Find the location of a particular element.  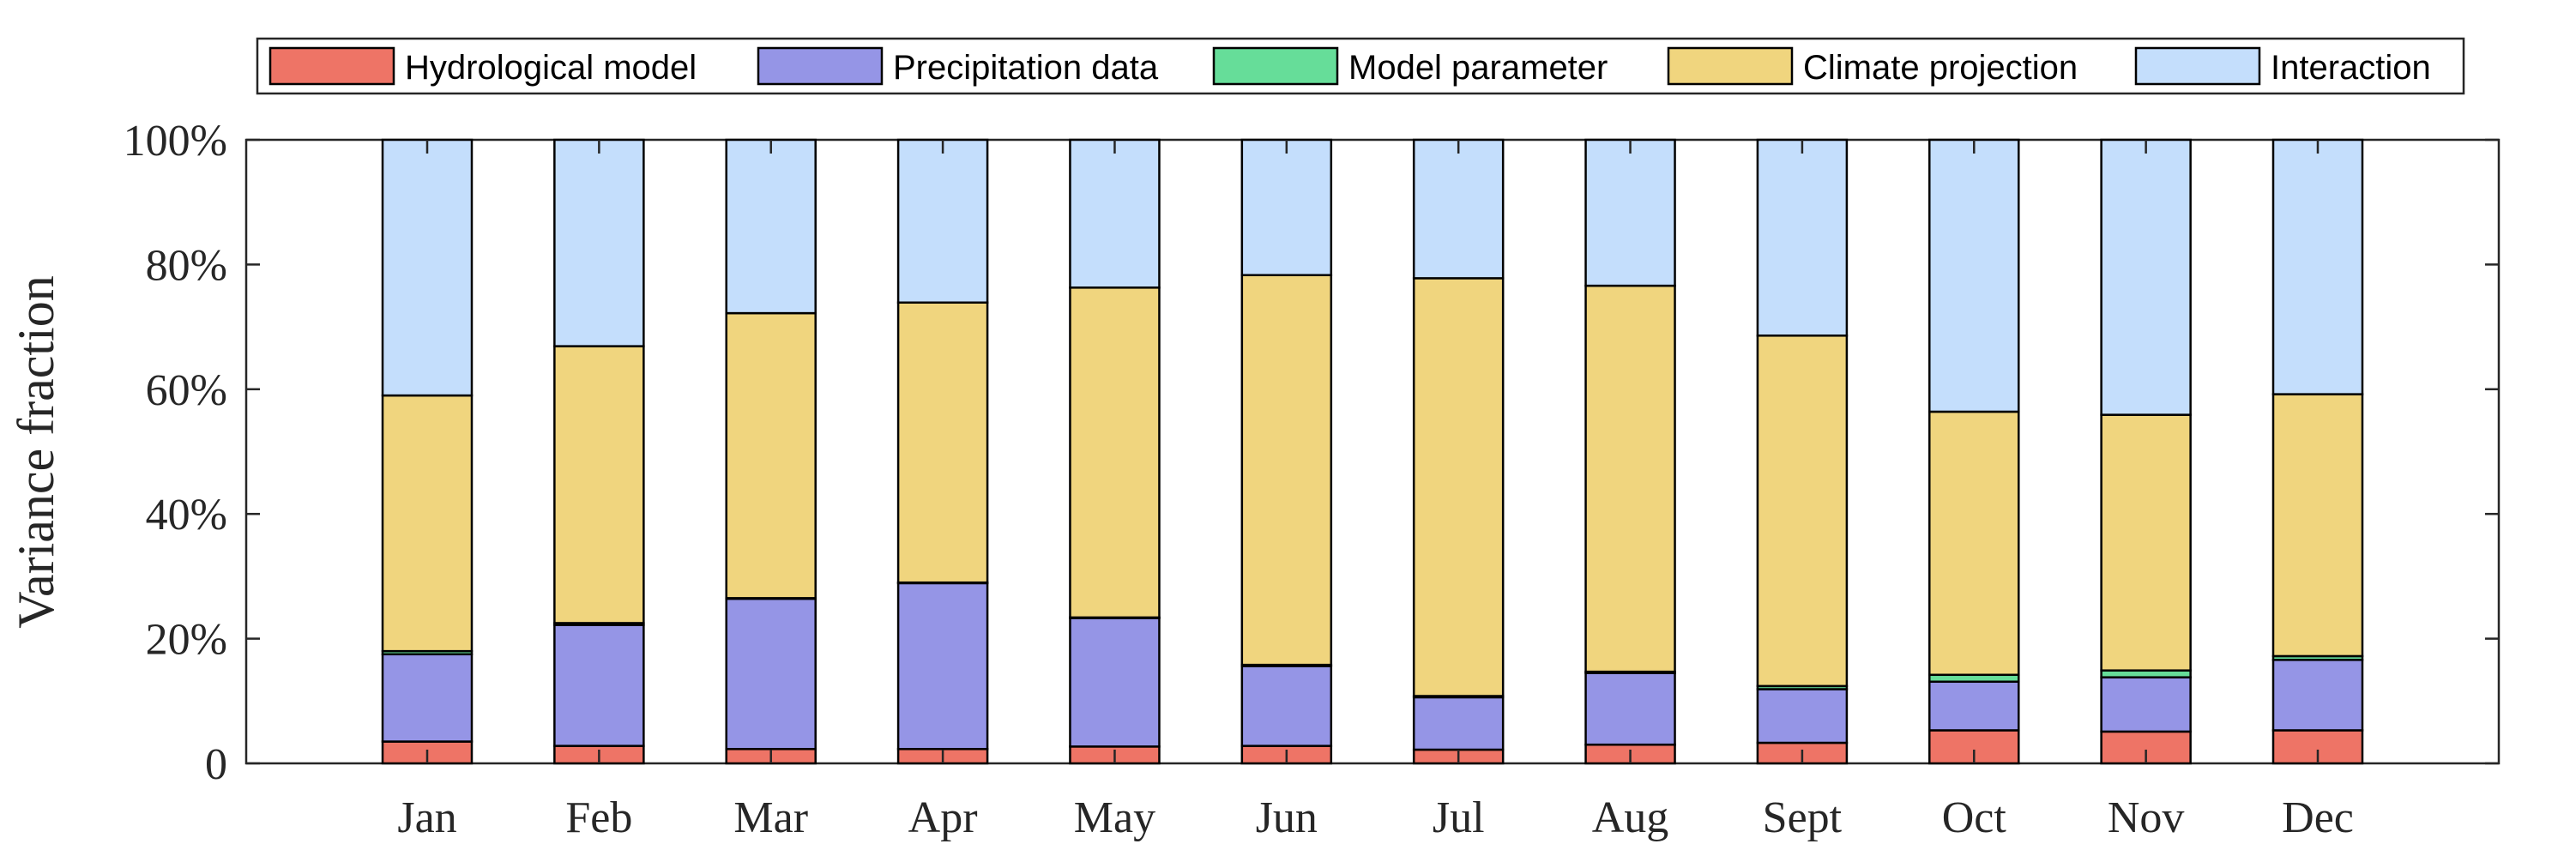

bar-interaction-sept is located at coordinates (1802, 238).